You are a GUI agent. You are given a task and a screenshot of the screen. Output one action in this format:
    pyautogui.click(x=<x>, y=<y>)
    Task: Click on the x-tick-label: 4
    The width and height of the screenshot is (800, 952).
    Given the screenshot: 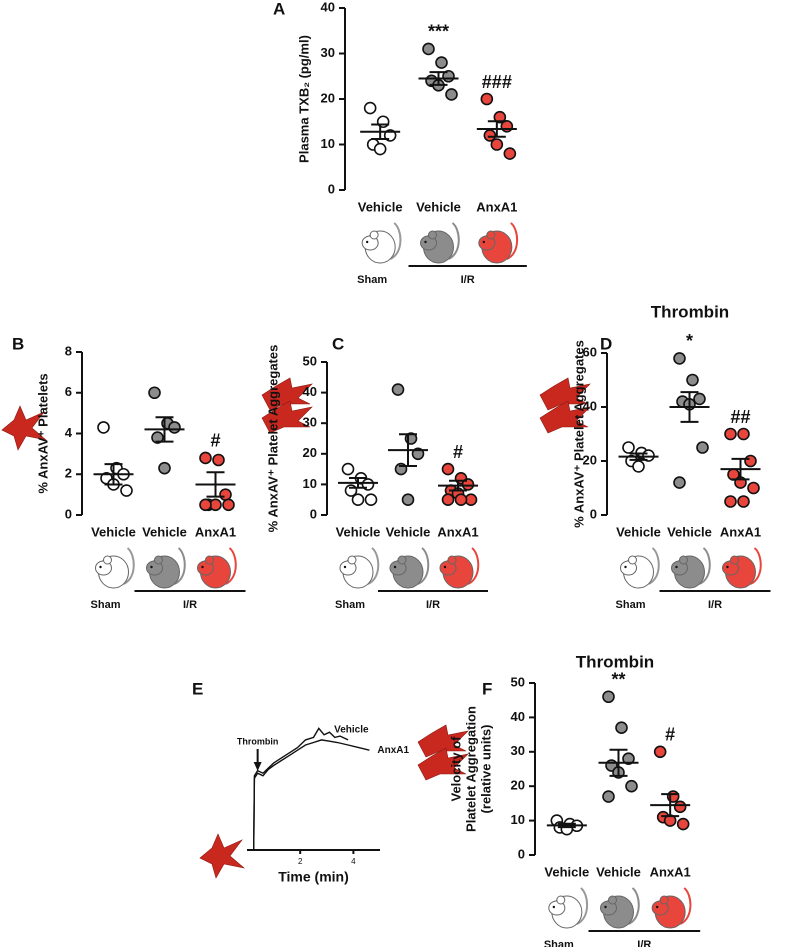 What is the action you would take?
    pyautogui.click(x=353, y=861)
    